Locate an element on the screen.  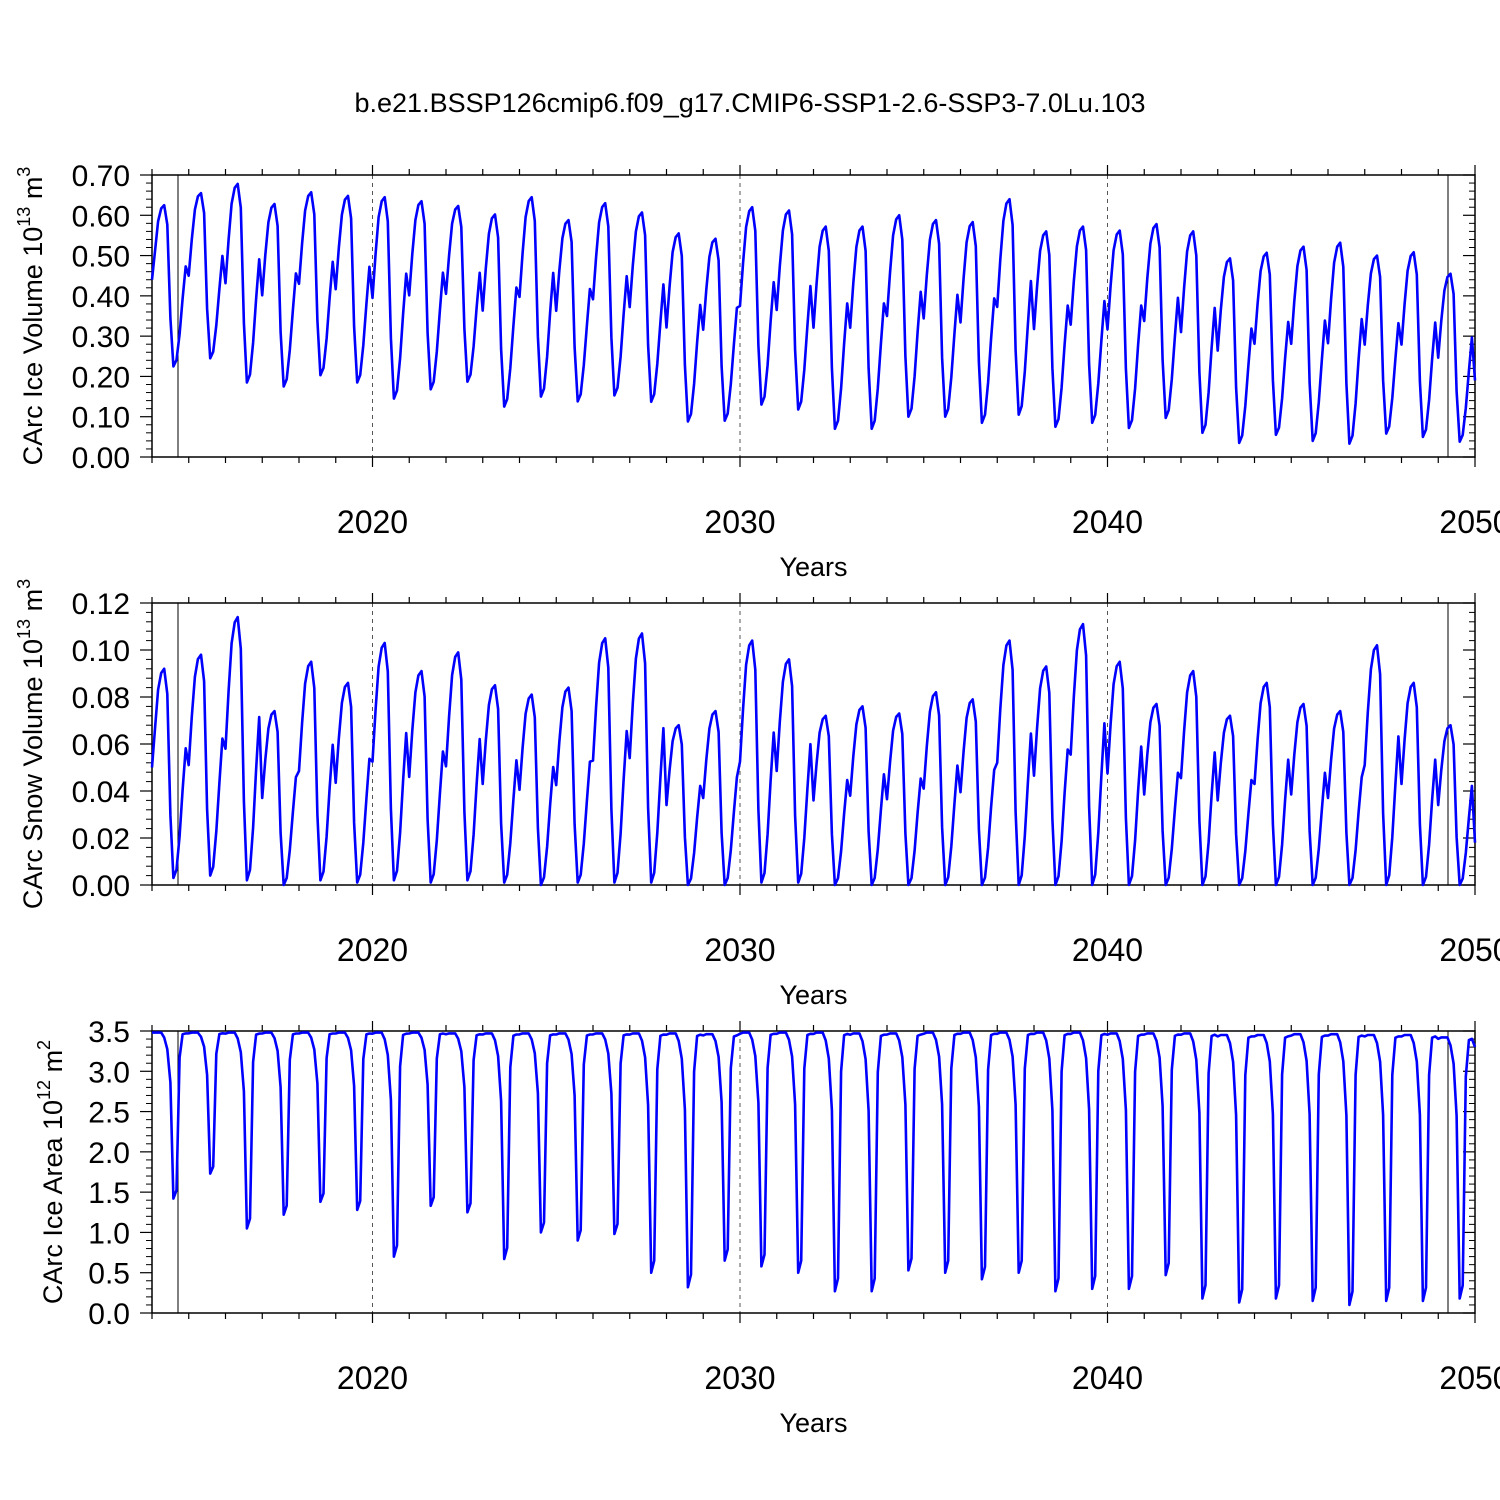
y-axis-label: CArc Ice Area 1012 m2 is located at coordinates (51, 1172).